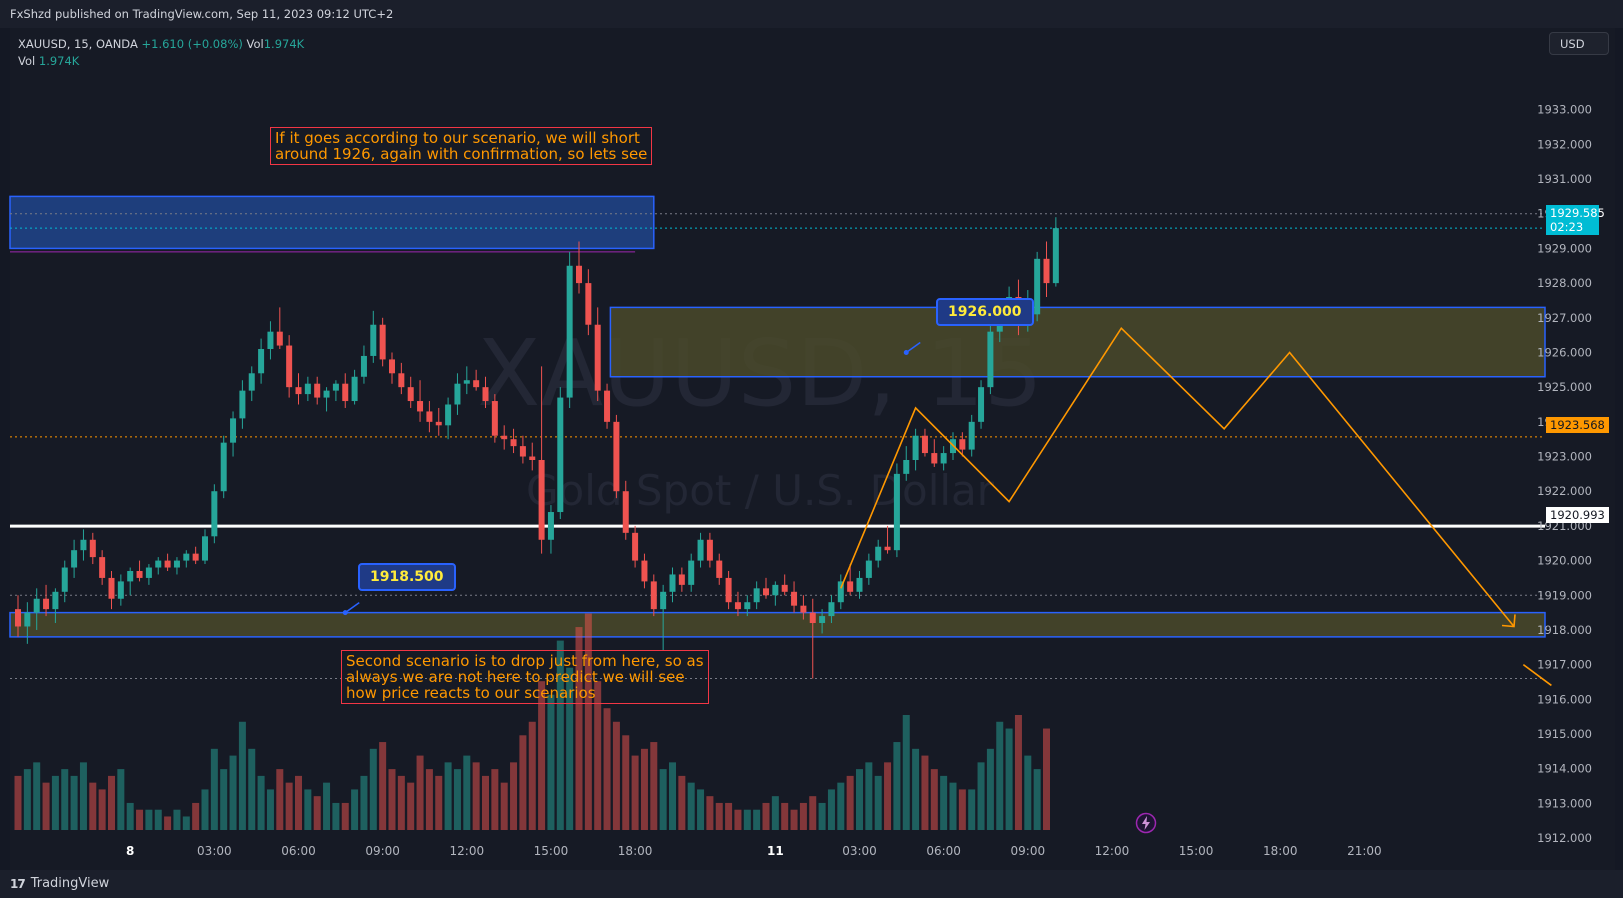  Describe the element at coordinates (635, 851) in the screenshot. I see `x-axis-tick-label: 18:00` at that location.